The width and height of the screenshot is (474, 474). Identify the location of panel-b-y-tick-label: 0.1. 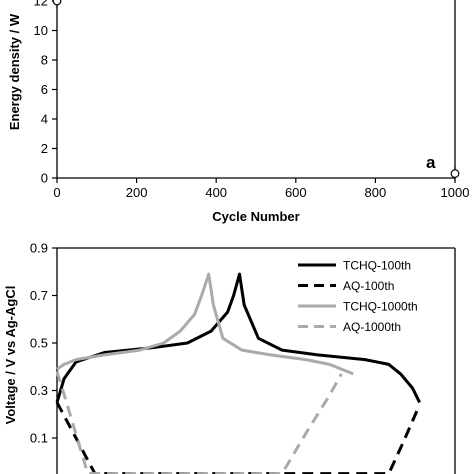
(39, 438).